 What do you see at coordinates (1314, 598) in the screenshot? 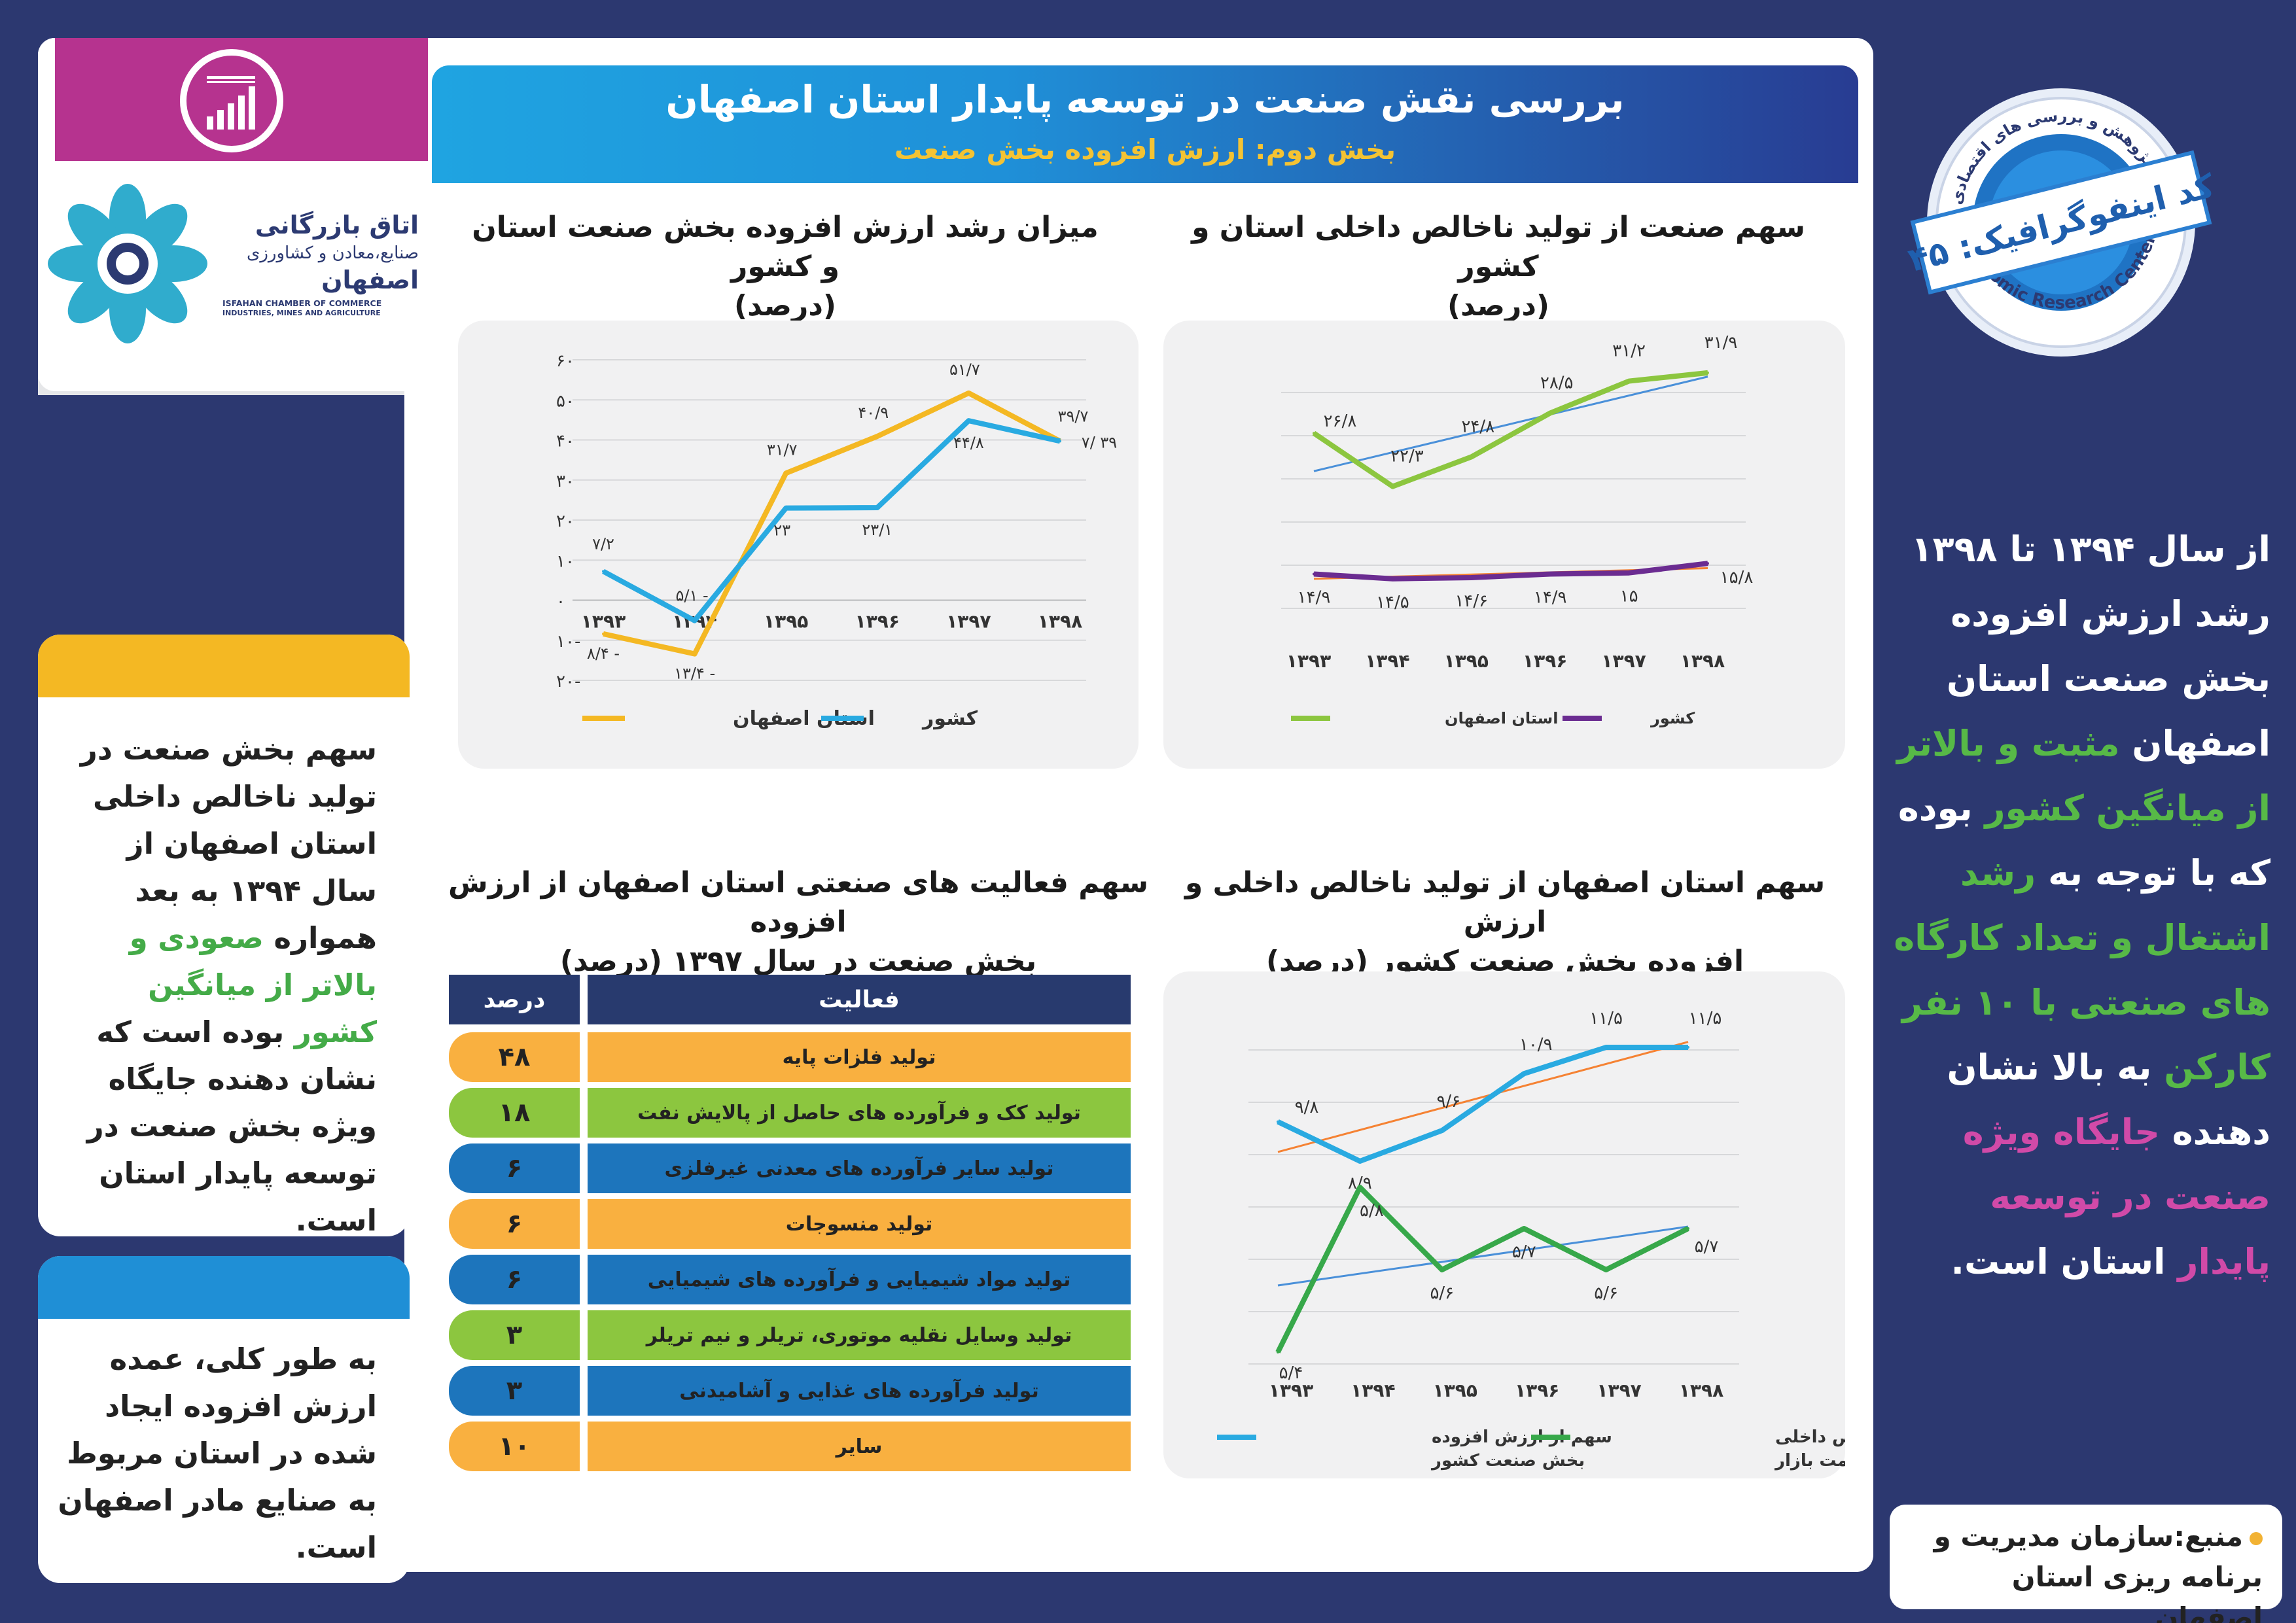
I see `share-data-label: ۱۴/۹` at bounding box center [1314, 598].